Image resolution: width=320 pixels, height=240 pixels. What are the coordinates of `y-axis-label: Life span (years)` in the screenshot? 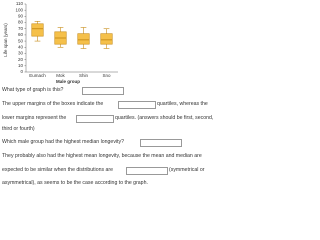 It's located at (5, 40).